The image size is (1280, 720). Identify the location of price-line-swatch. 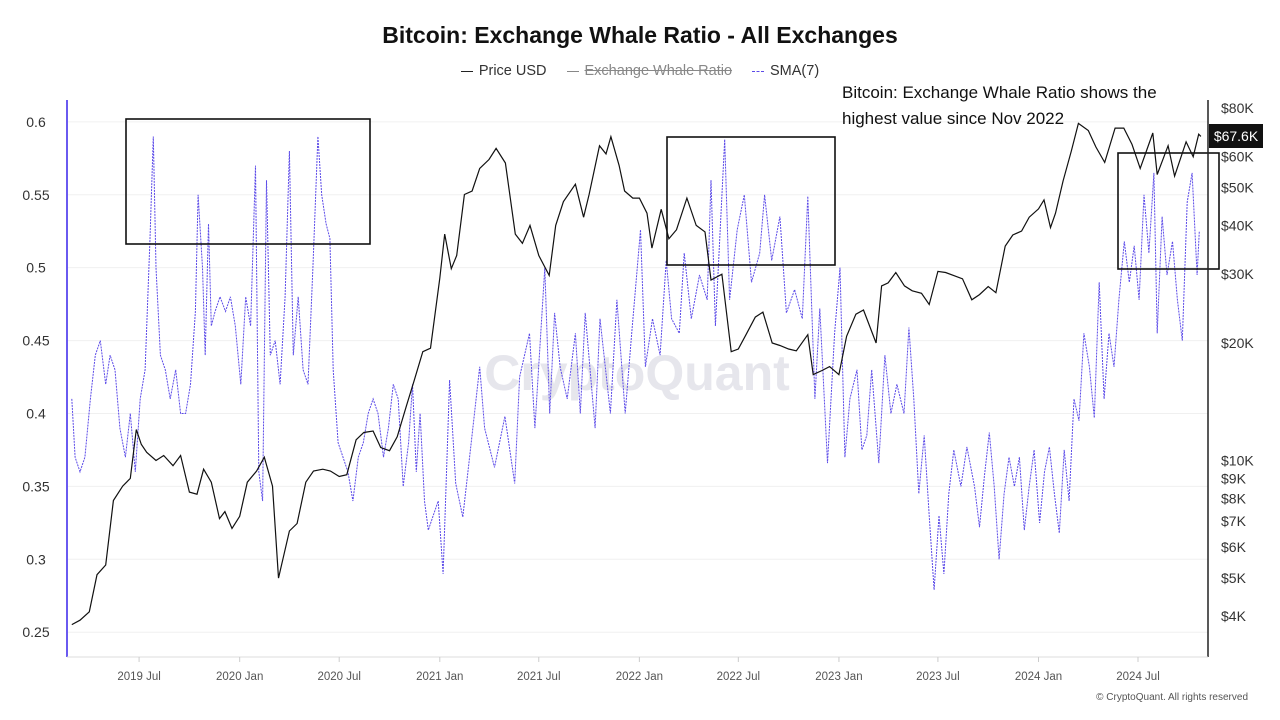
(466, 71).